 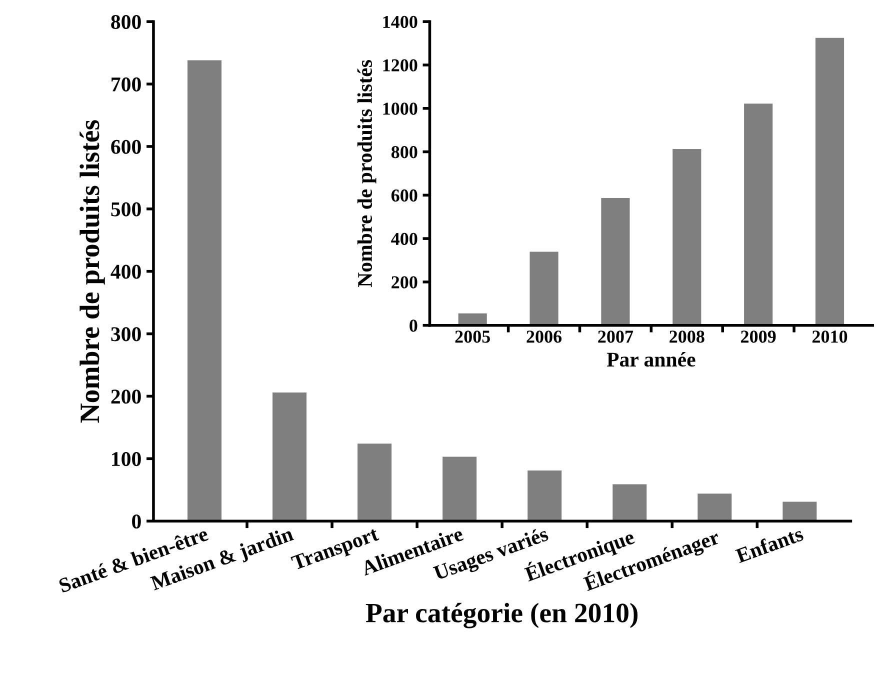 What do you see at coordinates (126, 459) in the screenshot?
I see `y-tick-label: 100` at bounding box center [126, 459].